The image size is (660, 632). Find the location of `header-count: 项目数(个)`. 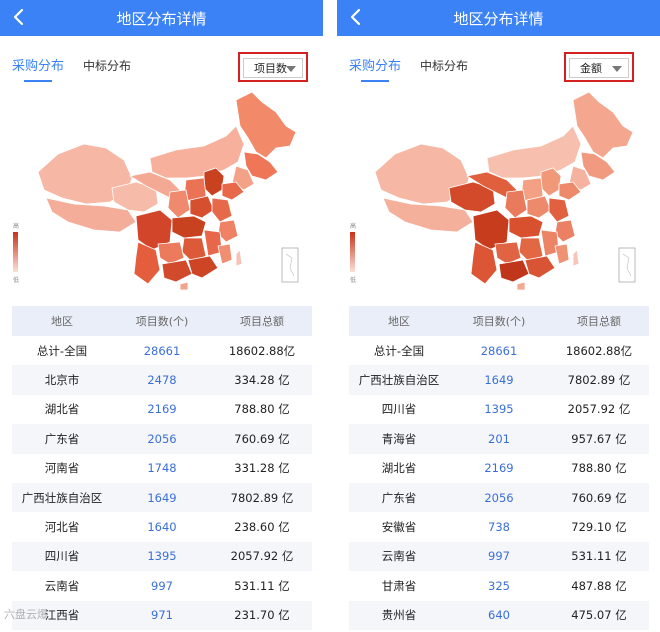

header-count: 项目数(个) is located at coordinates (162, 321).